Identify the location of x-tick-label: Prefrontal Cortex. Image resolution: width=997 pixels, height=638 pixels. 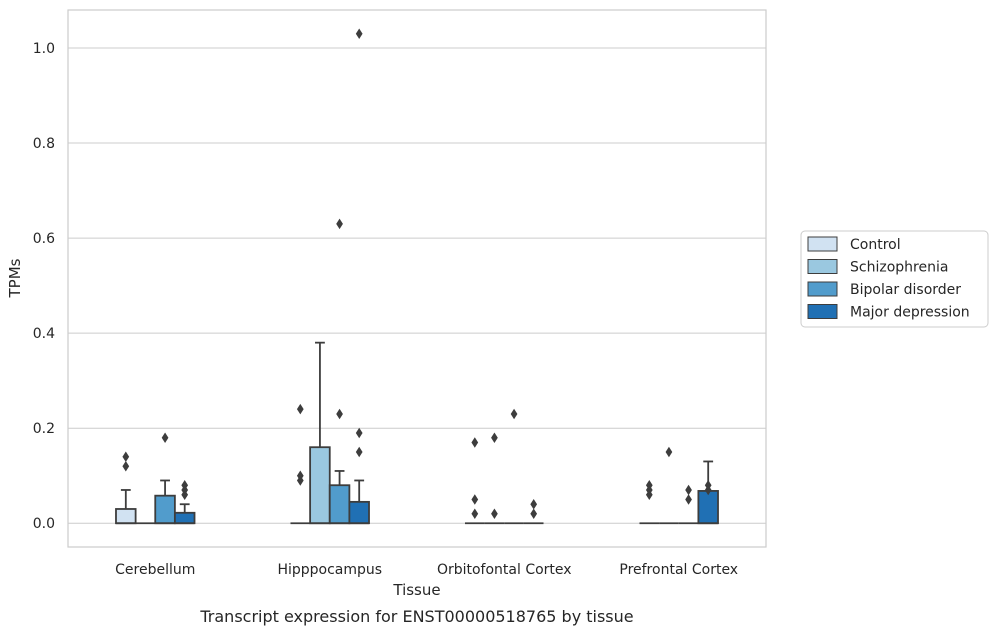
(678, 570).